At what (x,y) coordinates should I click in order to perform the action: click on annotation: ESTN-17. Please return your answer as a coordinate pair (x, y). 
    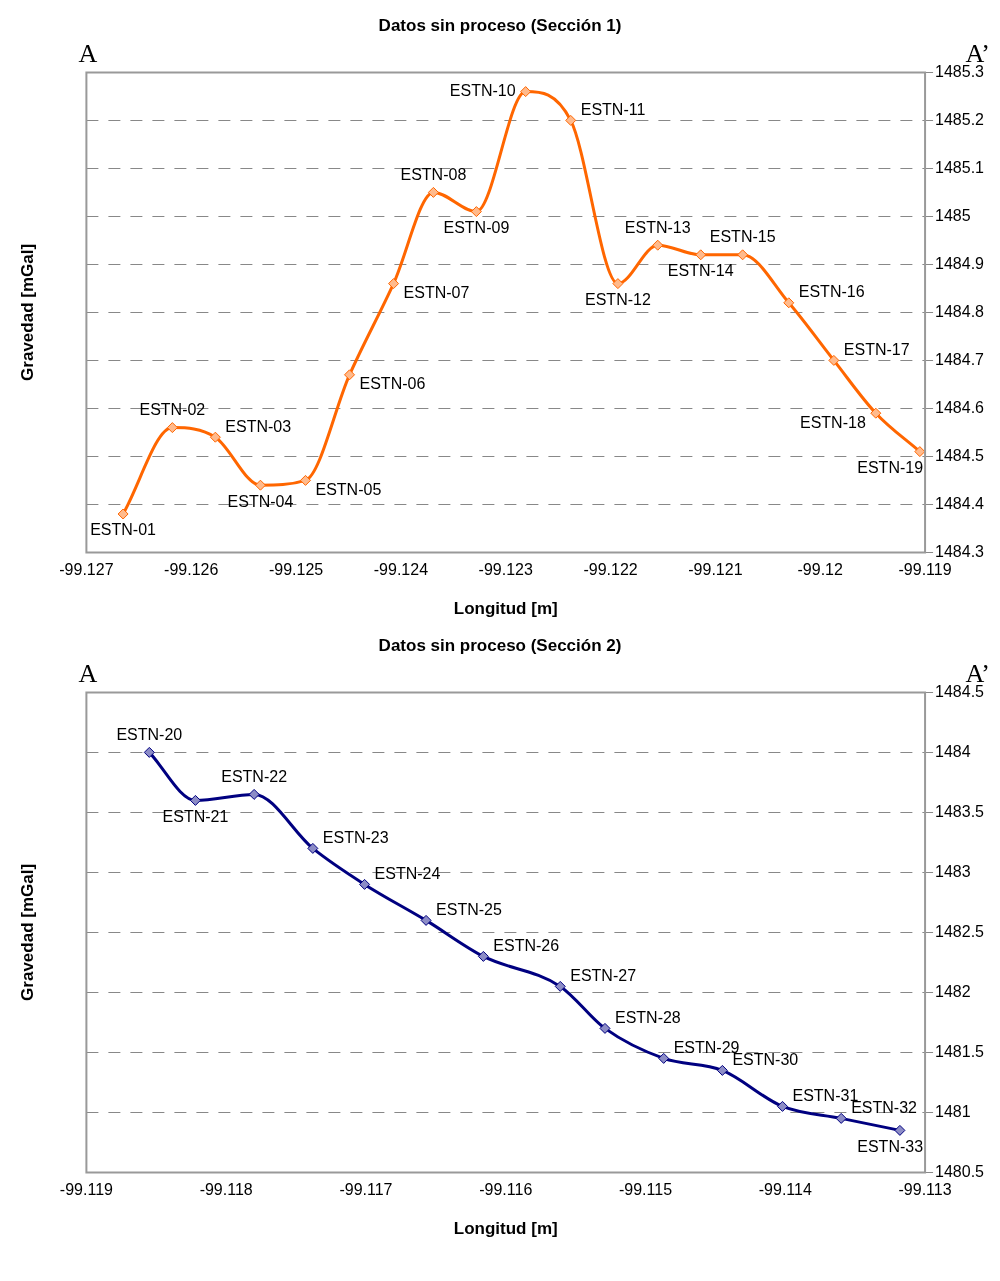
    Looking at the image, I should click on (876, 349).